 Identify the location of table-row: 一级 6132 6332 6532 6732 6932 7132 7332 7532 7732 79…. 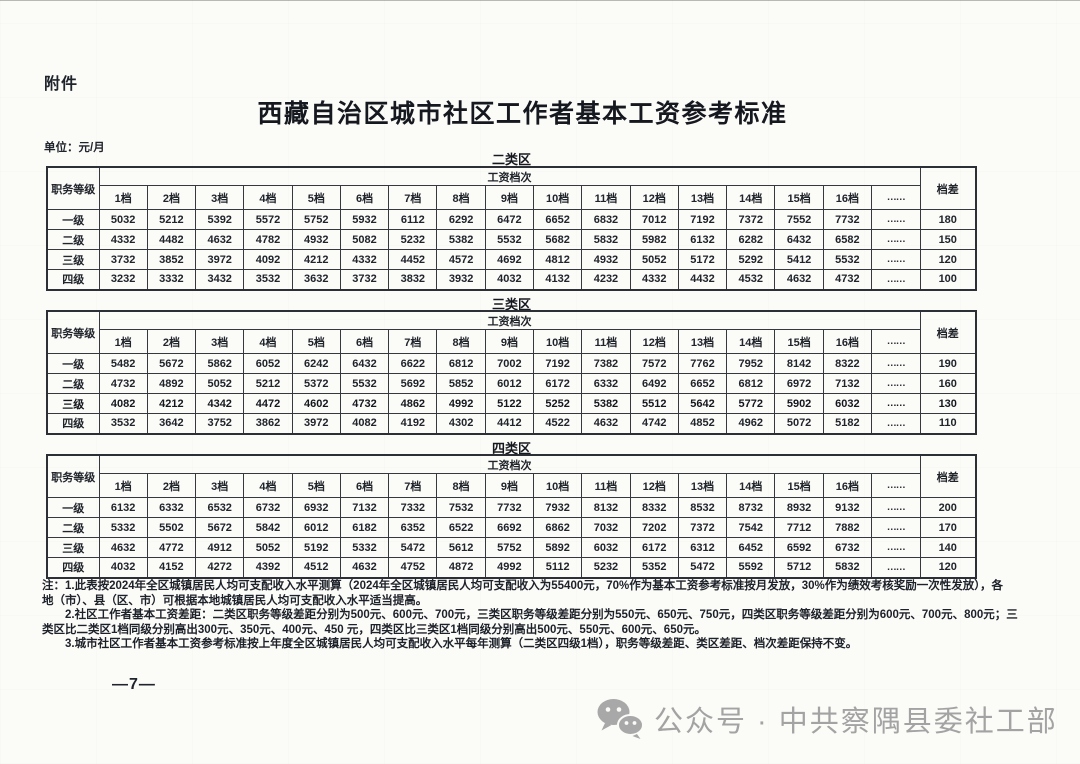
(511, 507).